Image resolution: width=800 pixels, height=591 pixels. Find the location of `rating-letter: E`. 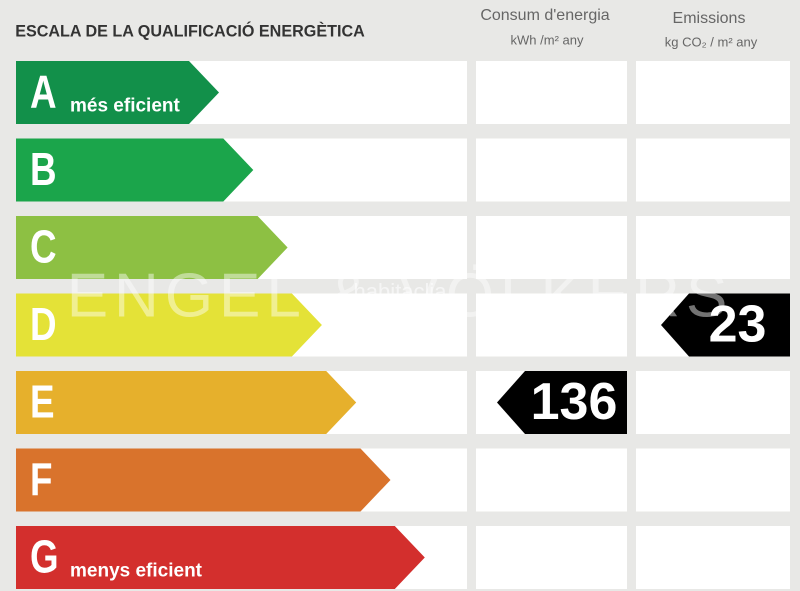

rating-letter: E is located at coordinates (42, 402).